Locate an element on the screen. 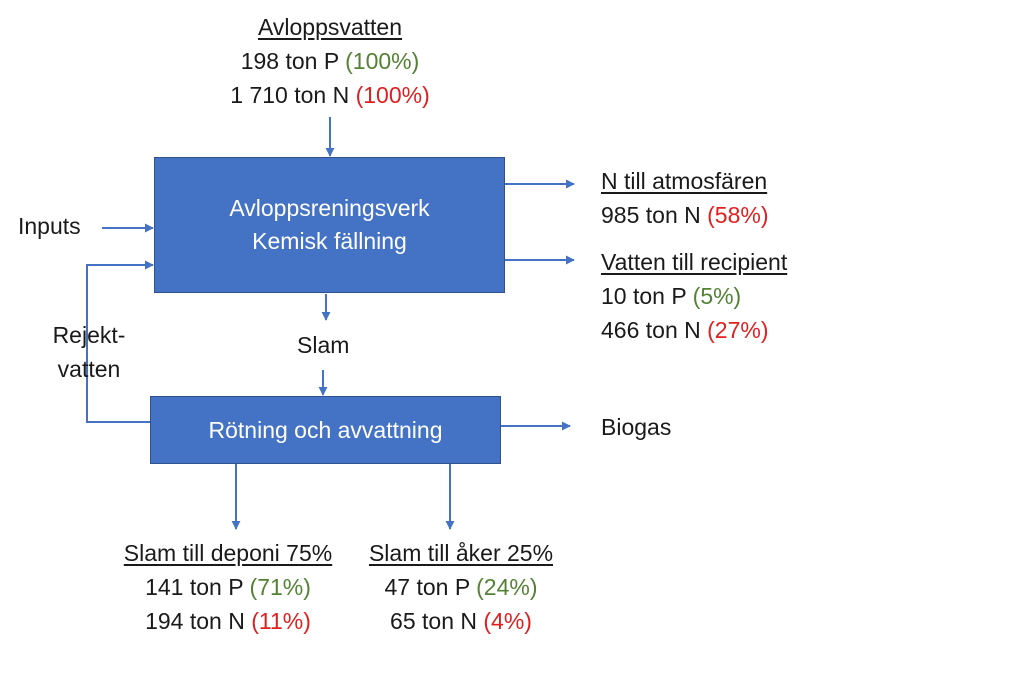 This screenshot has width=1023, height=679. farmland-p: 47 ton P (24%) is located at coordinates (461, 587).